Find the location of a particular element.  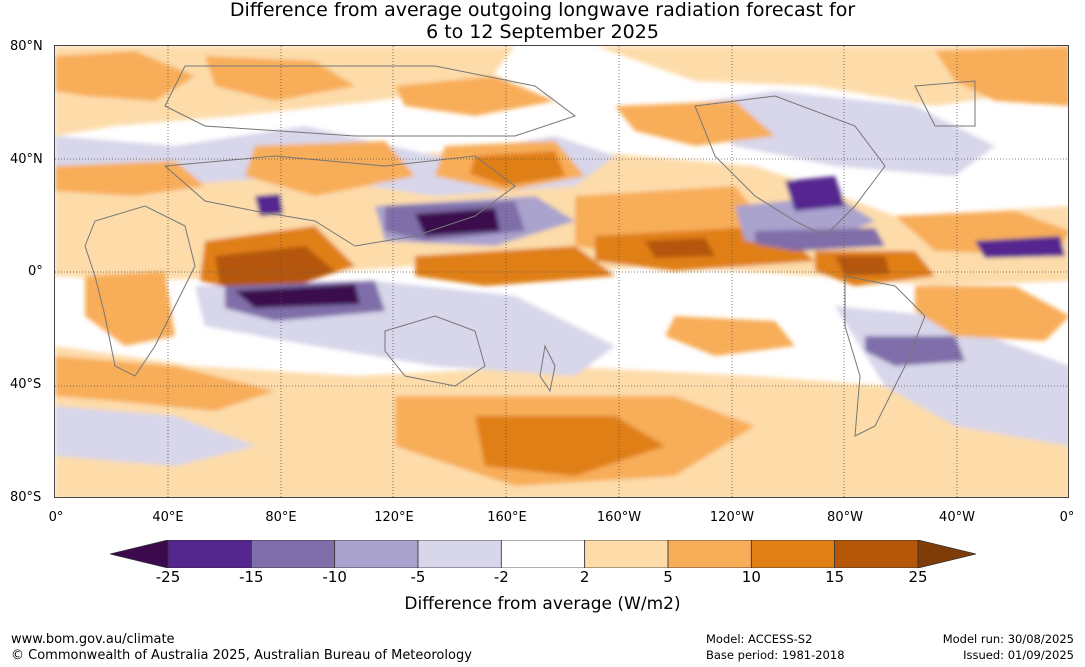

colorbar-tick-label: -25 is located at coordinates (168, 577).